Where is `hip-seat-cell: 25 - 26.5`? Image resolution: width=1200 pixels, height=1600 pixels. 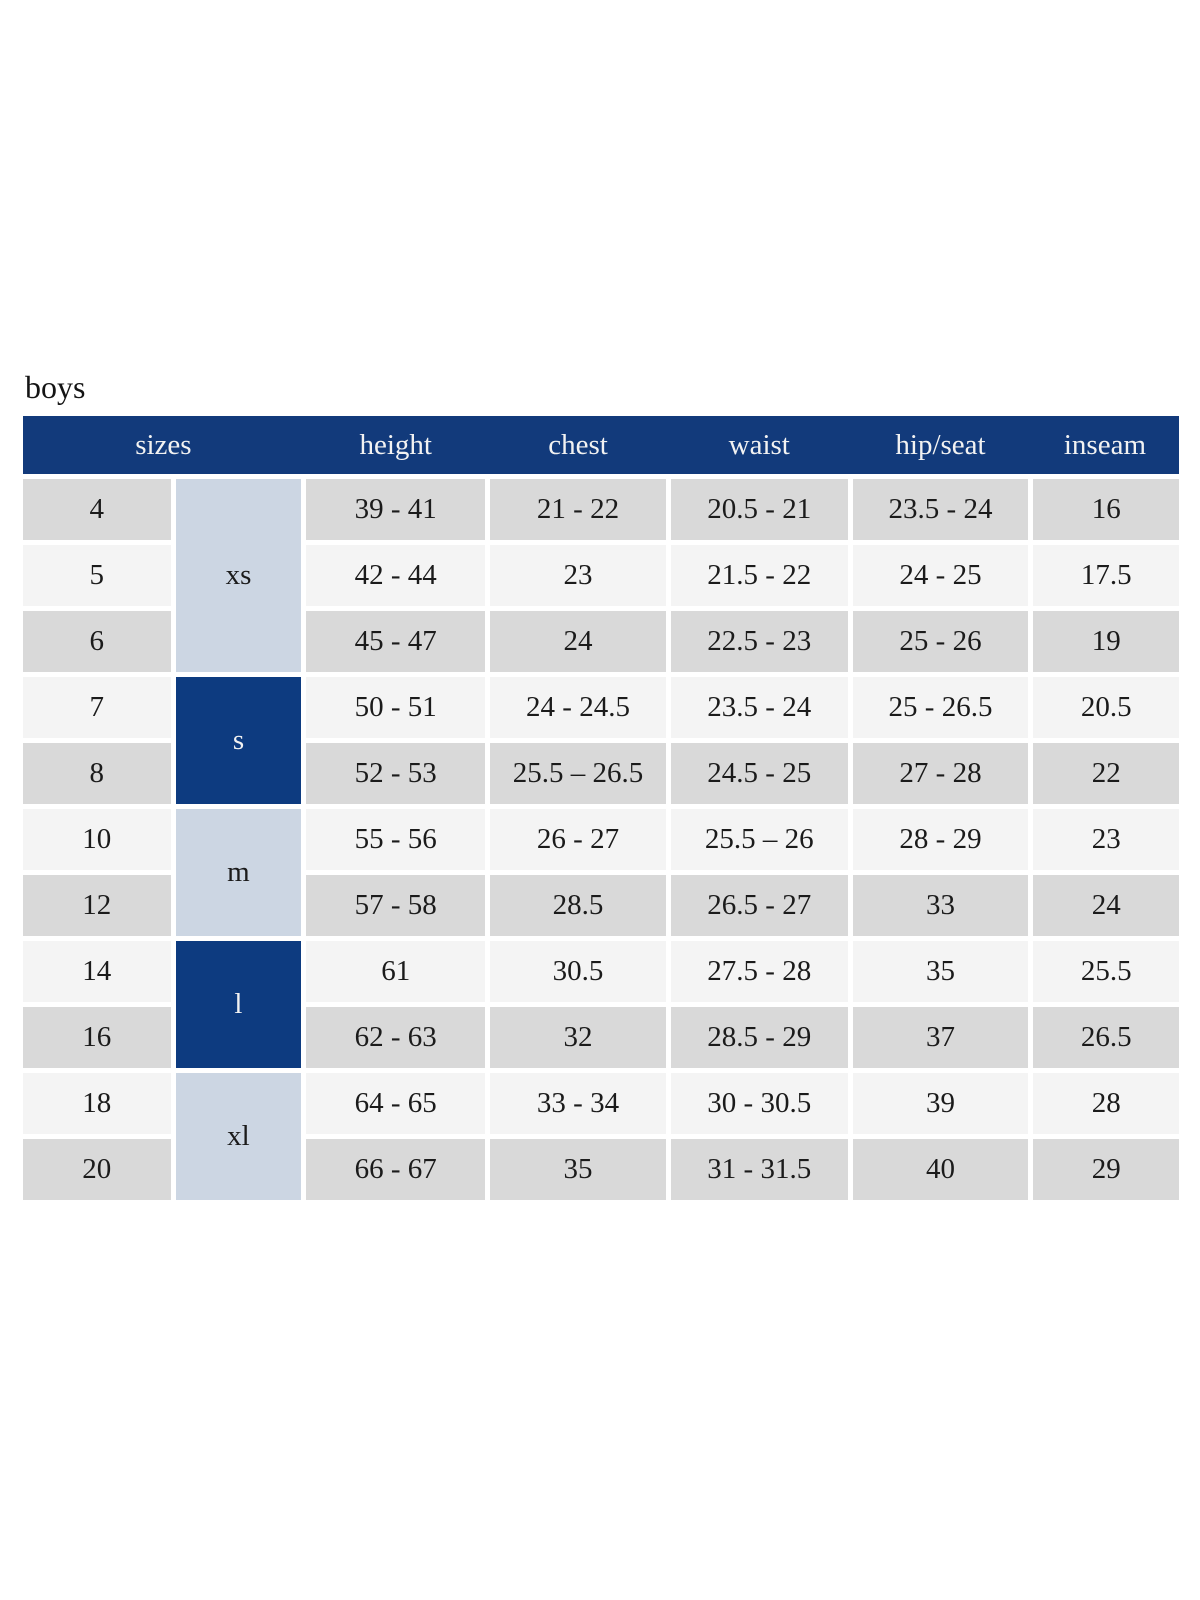 hip-seat-cell: 25 - 26.5 is located at coordinates (940, 708).